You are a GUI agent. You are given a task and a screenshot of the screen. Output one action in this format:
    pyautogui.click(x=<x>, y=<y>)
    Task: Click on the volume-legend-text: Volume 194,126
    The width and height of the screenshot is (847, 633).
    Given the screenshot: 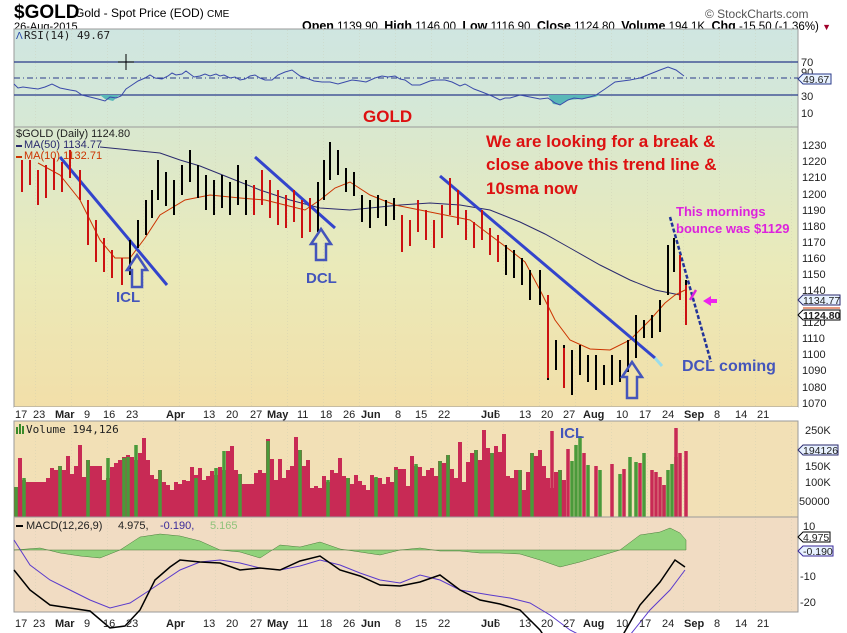 What is the action you would take?
    pyautogui.click(x=72, y=429)
    